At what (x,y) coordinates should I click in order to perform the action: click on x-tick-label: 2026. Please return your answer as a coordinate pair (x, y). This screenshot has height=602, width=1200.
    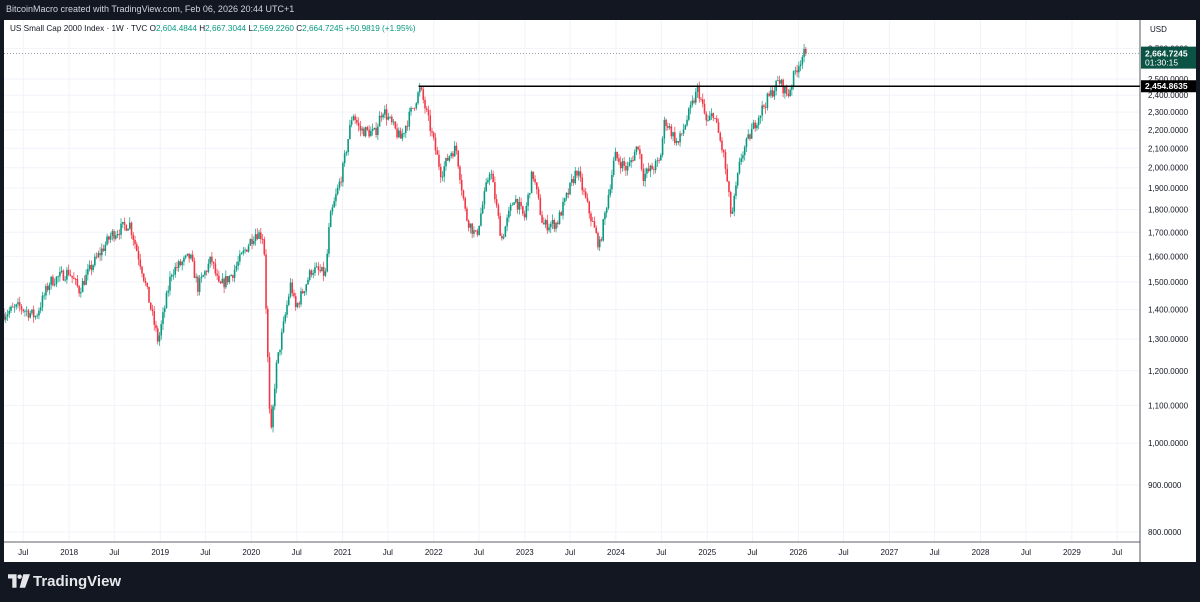
    Looking at the image, I should click on (798, 552).